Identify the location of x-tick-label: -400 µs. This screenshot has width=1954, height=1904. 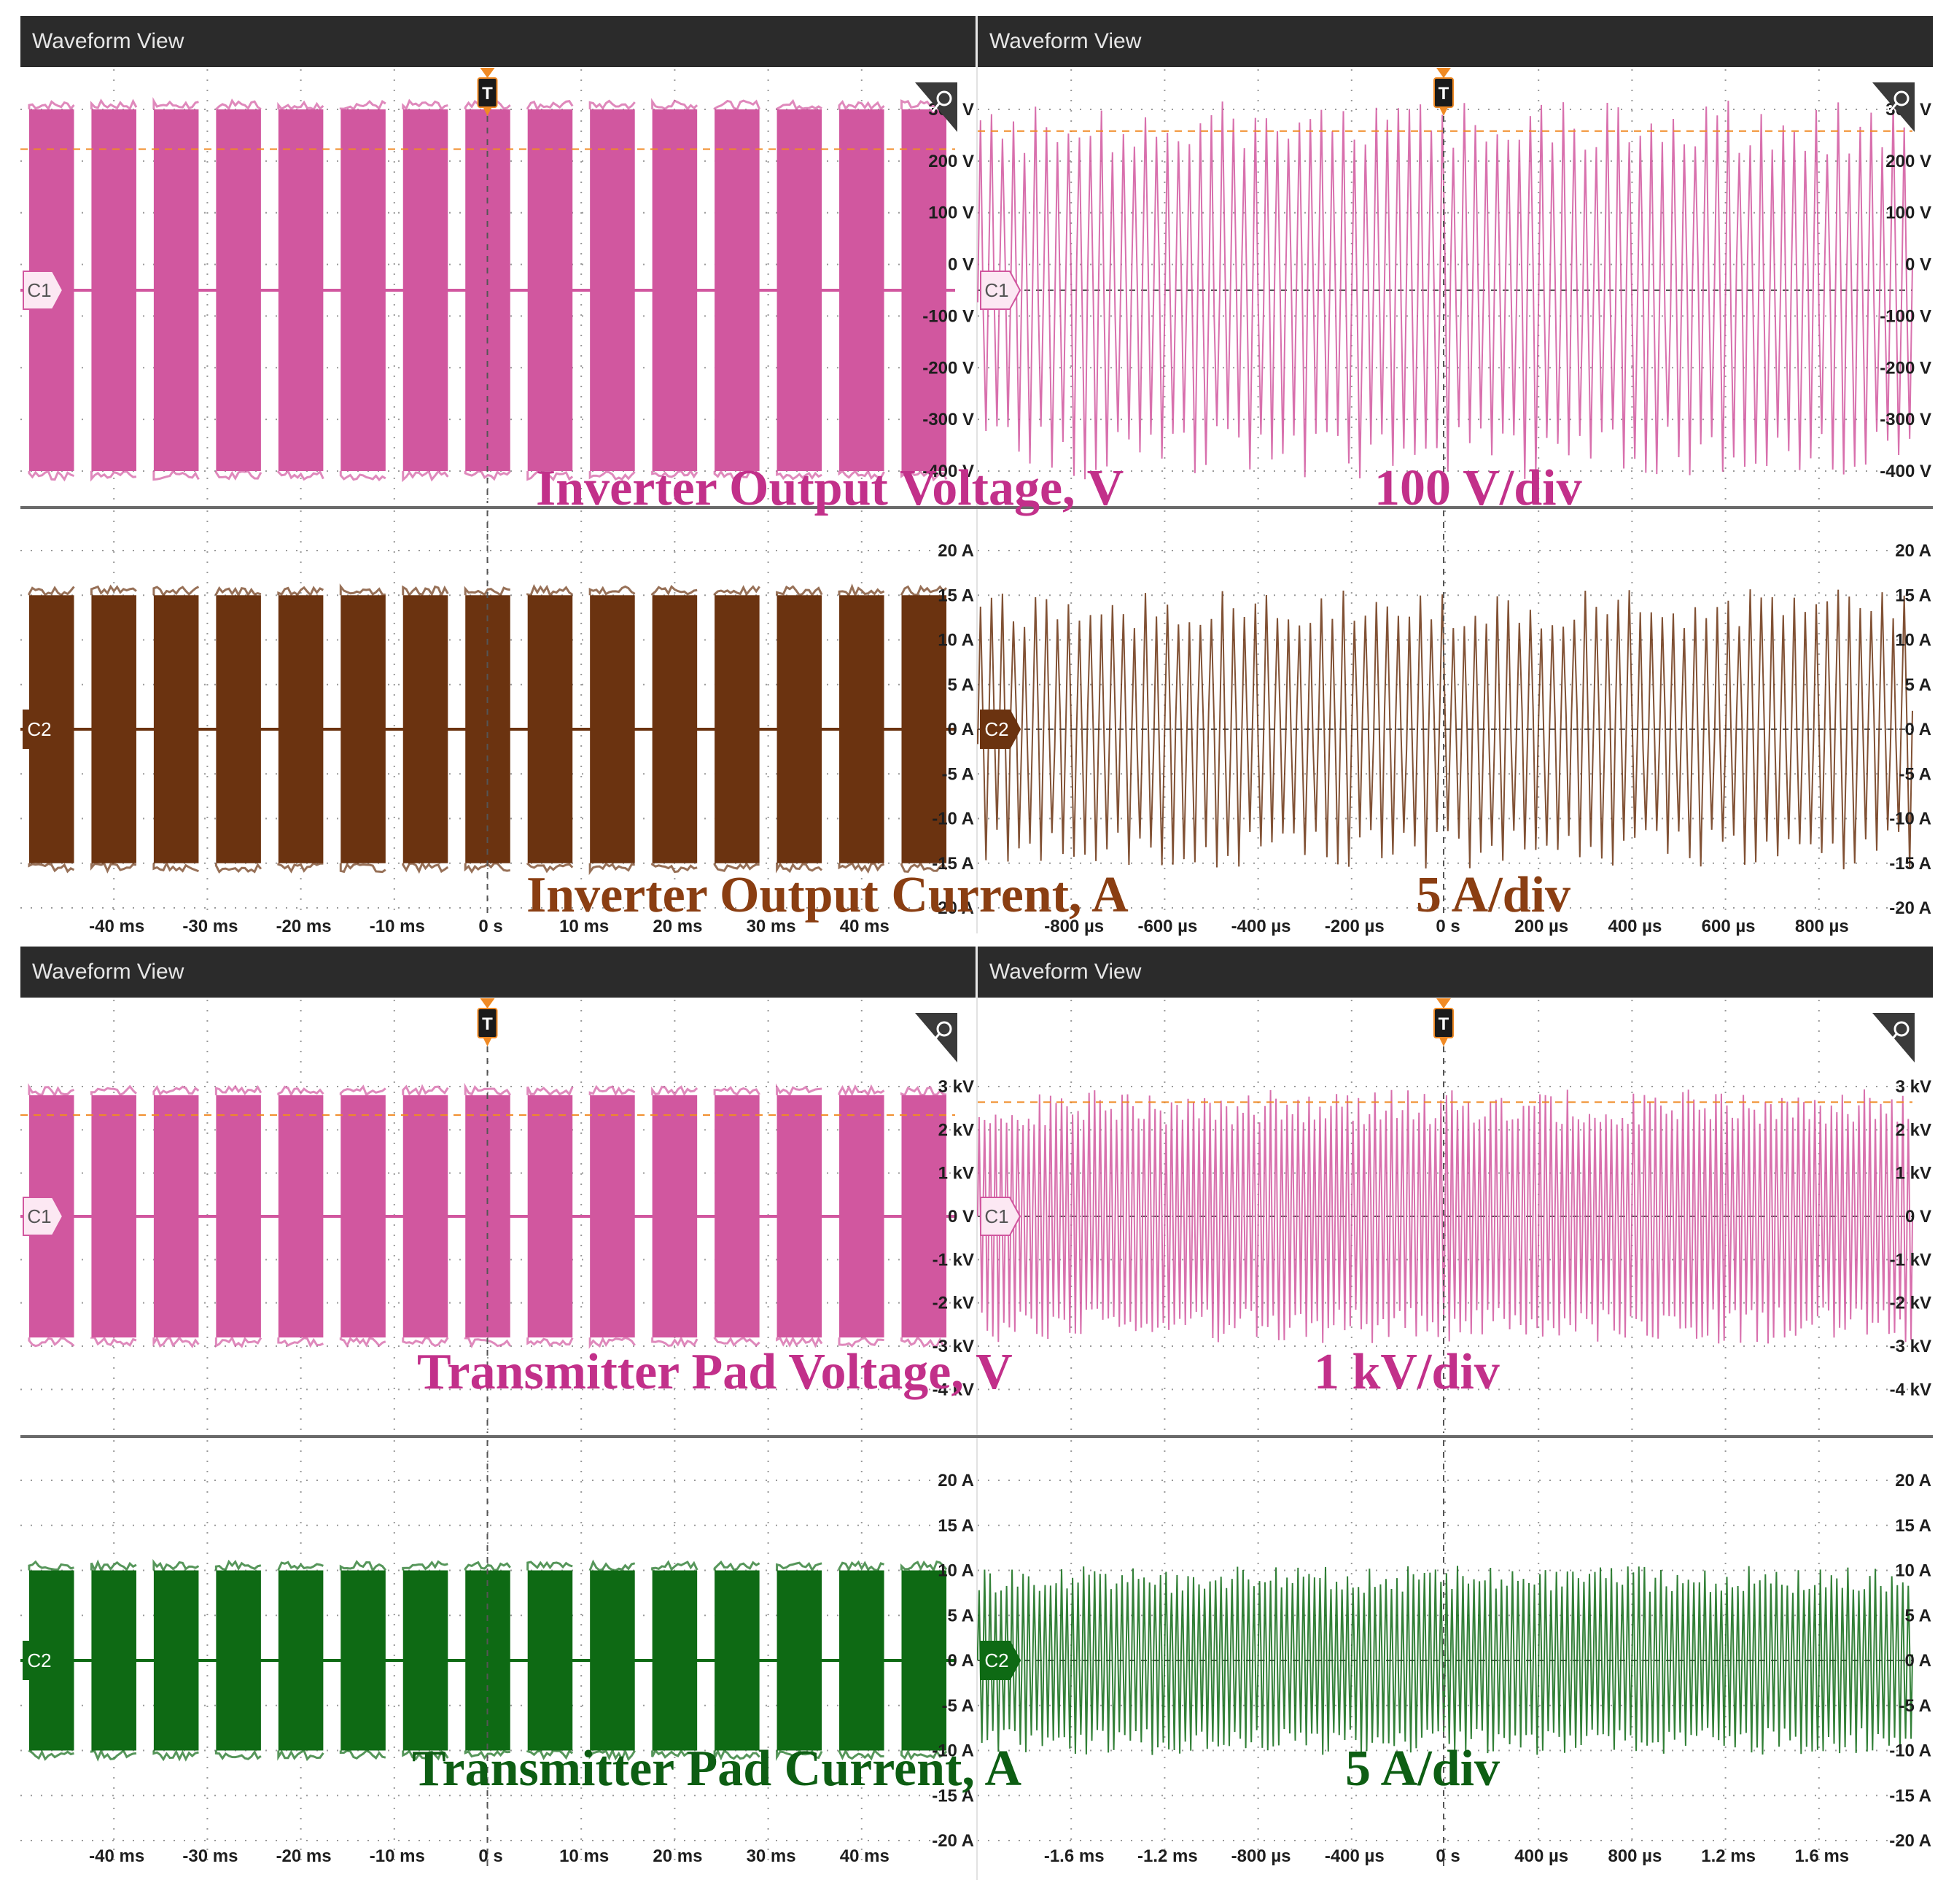
(1355, 1856).